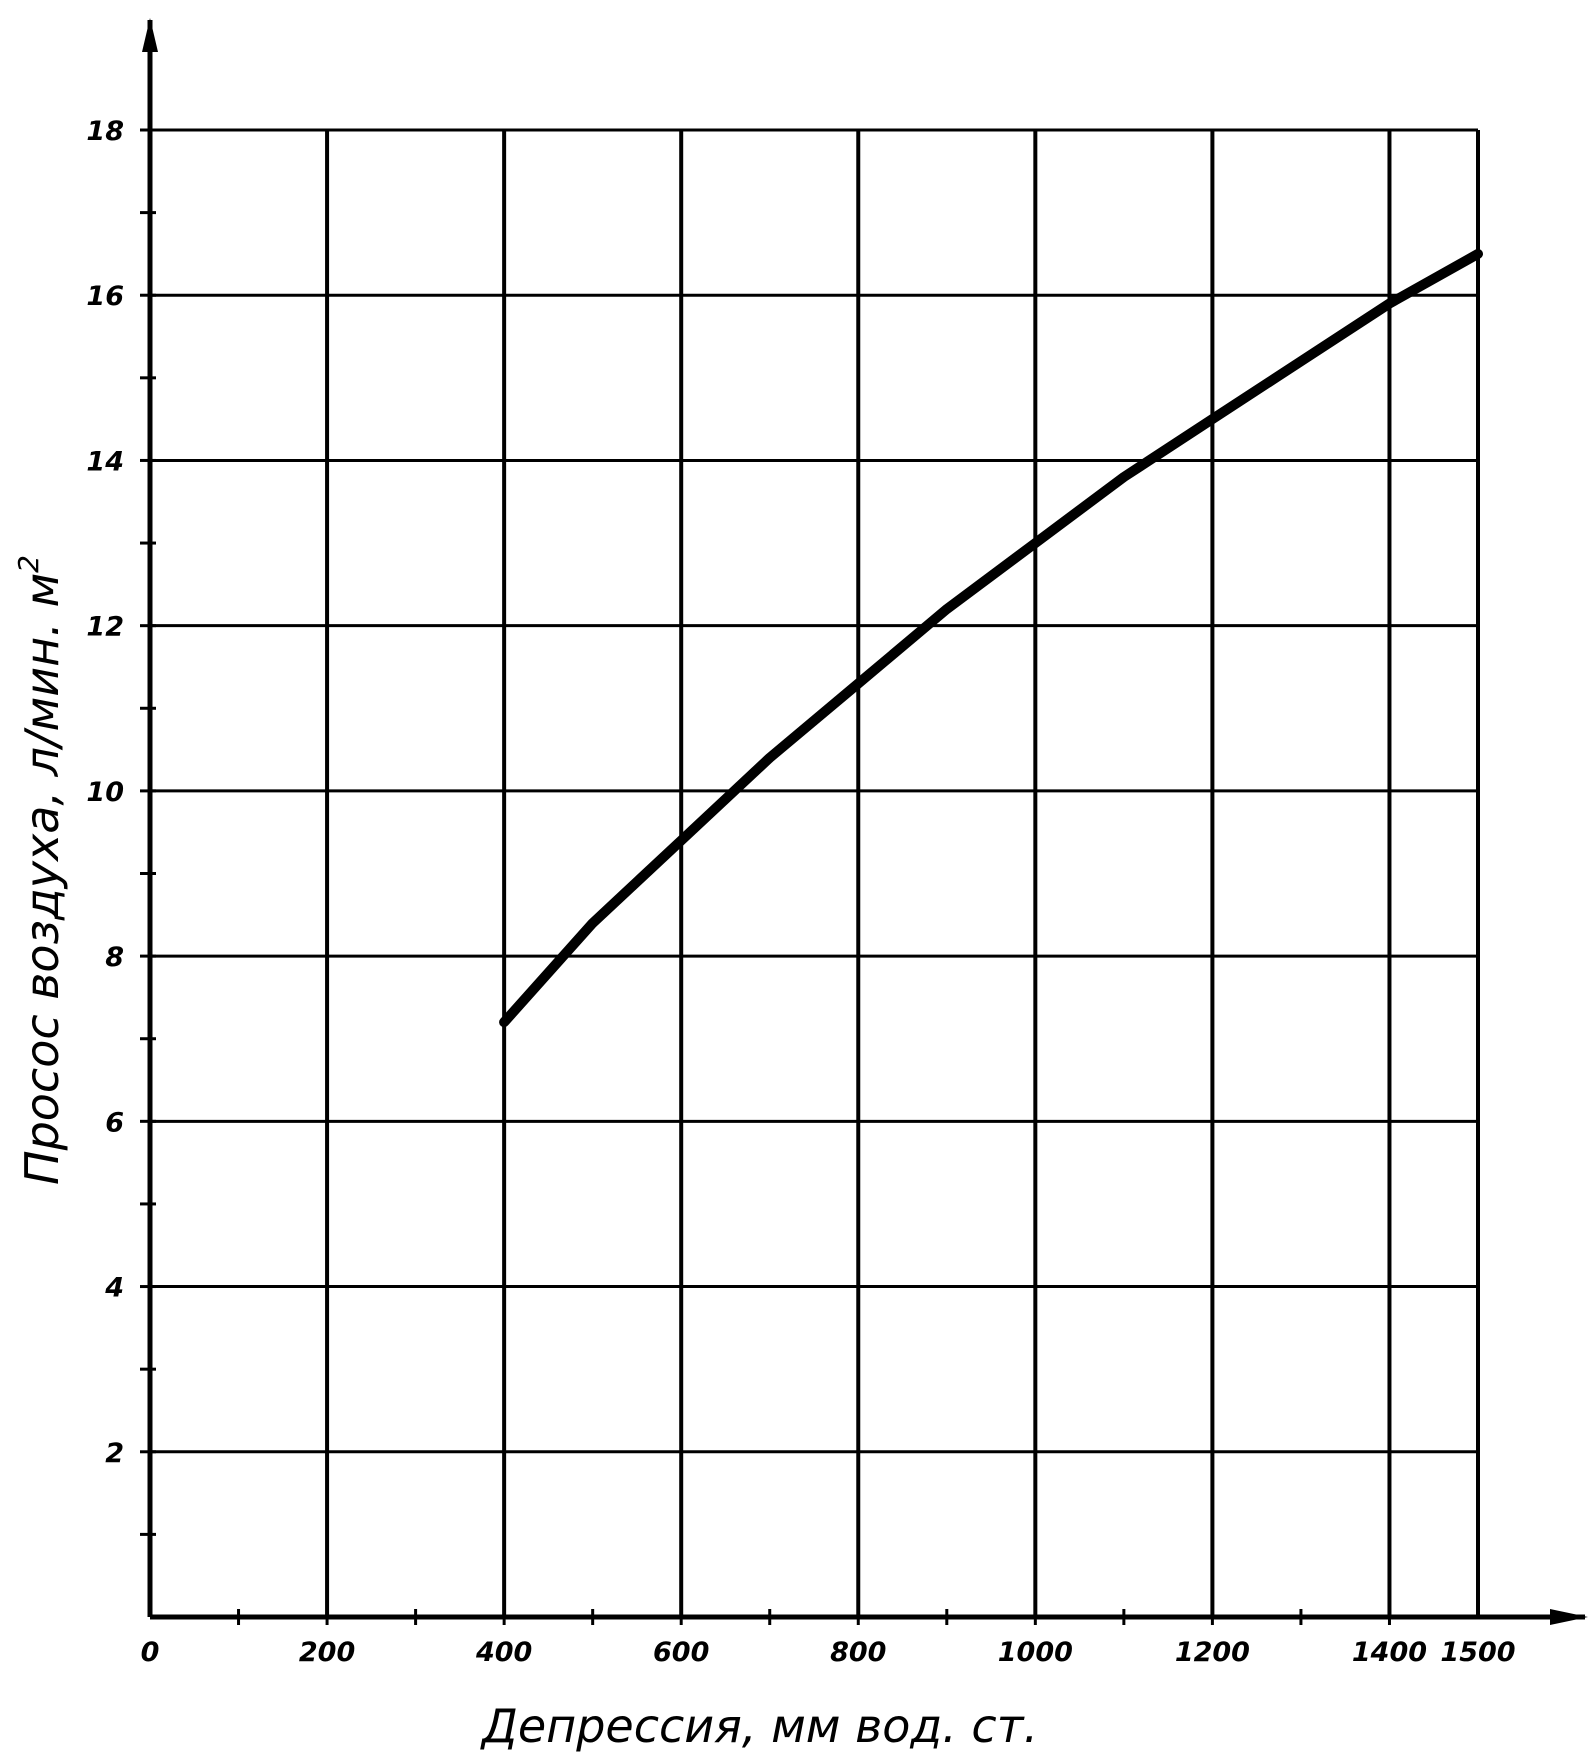 The height and width of the screenshot is (1756, 1592). Describe the element at coordinates (1477, 1652) in the screenshot. I see `x-tick-label: 1500` at that location.